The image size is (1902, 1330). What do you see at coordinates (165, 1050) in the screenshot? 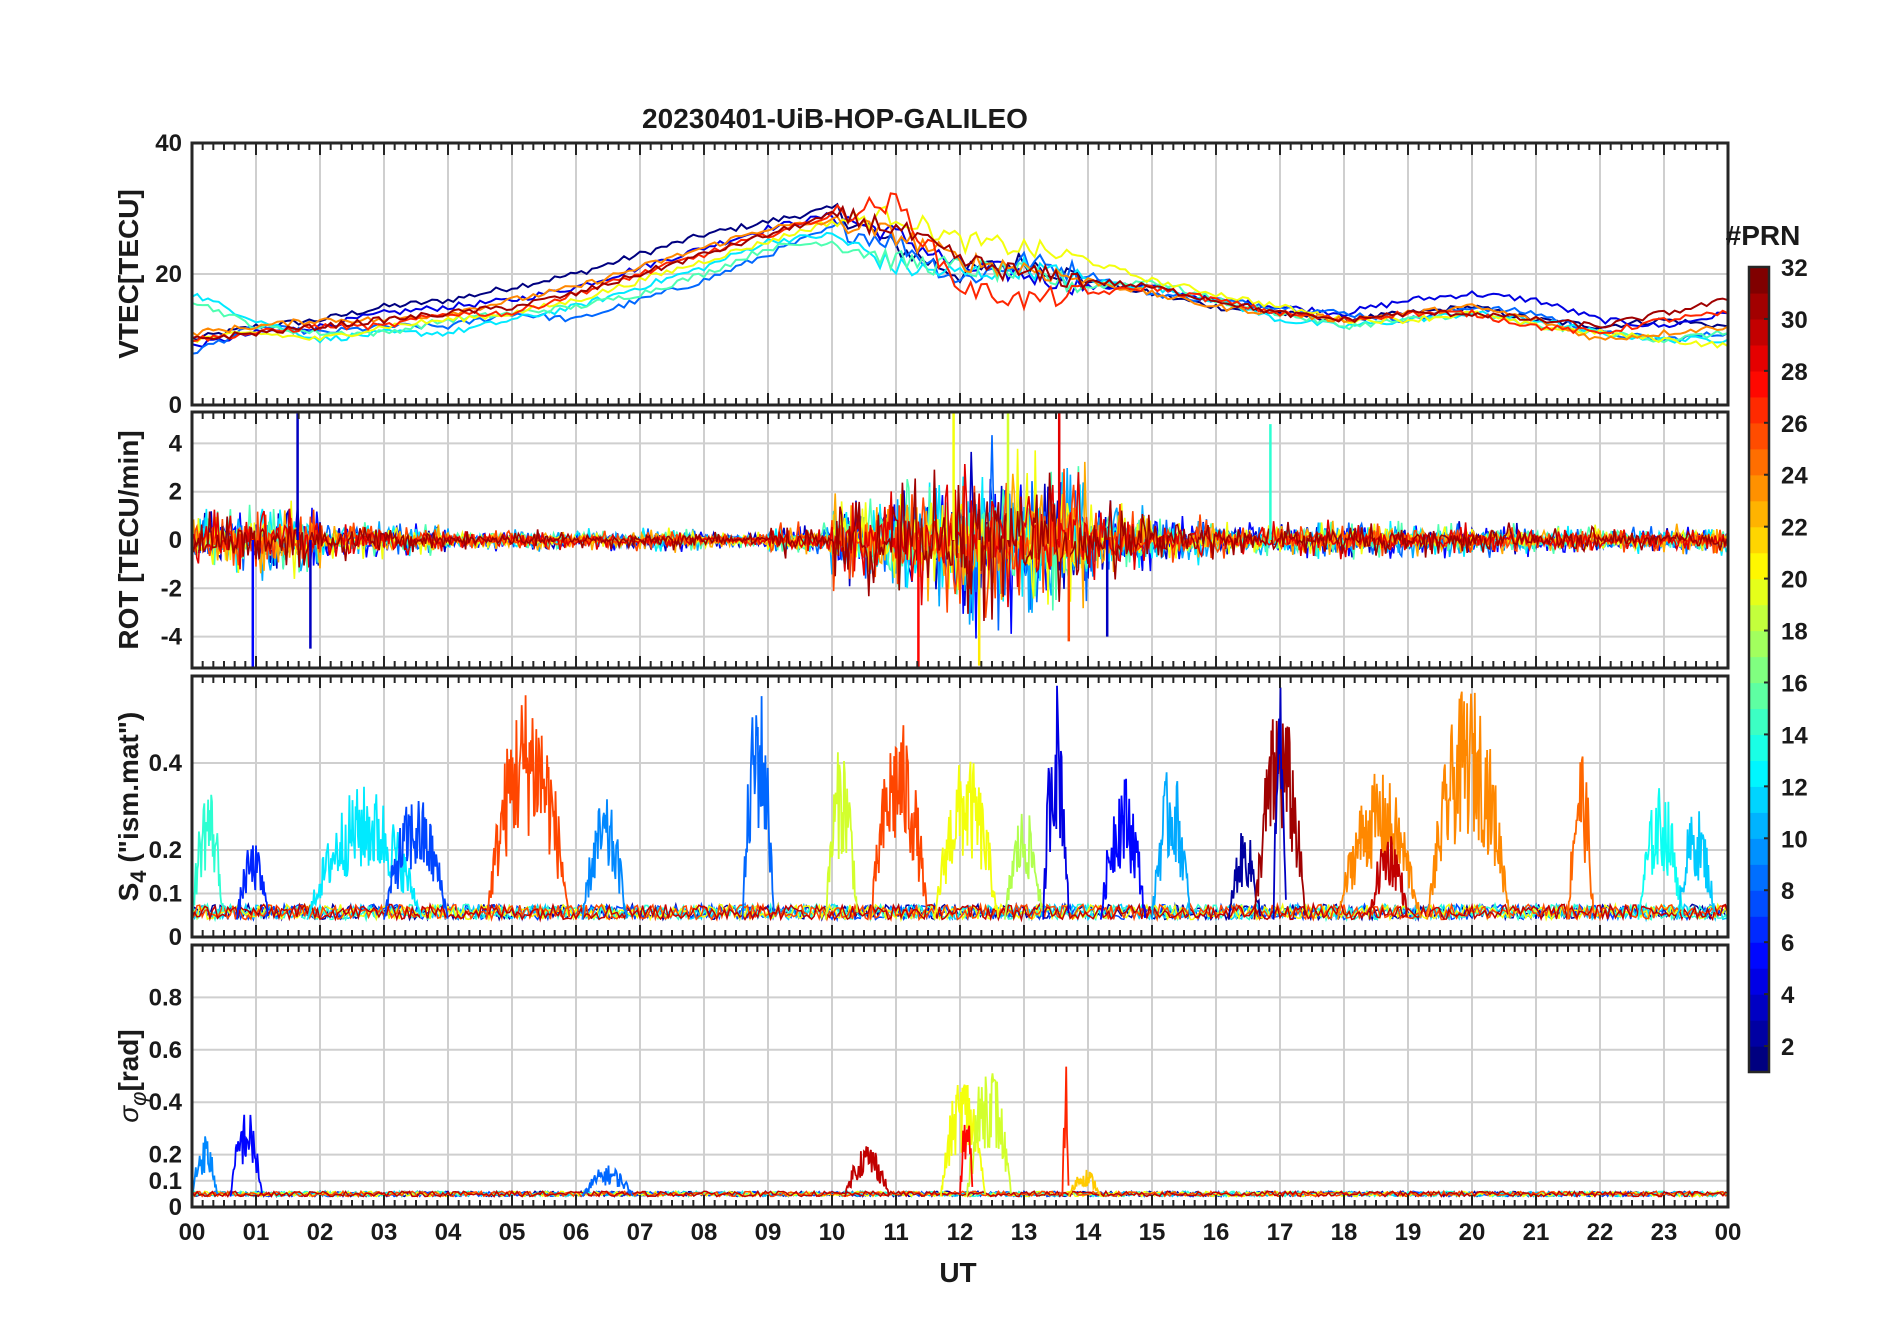
I see `y-tick-label: 0.6` at bounding box center [165, 1050].